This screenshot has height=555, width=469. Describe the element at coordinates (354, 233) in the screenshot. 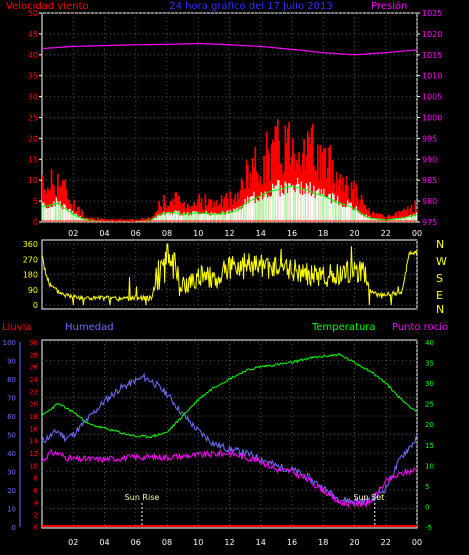

I see `wind-x-tick-label: 20` at that location.